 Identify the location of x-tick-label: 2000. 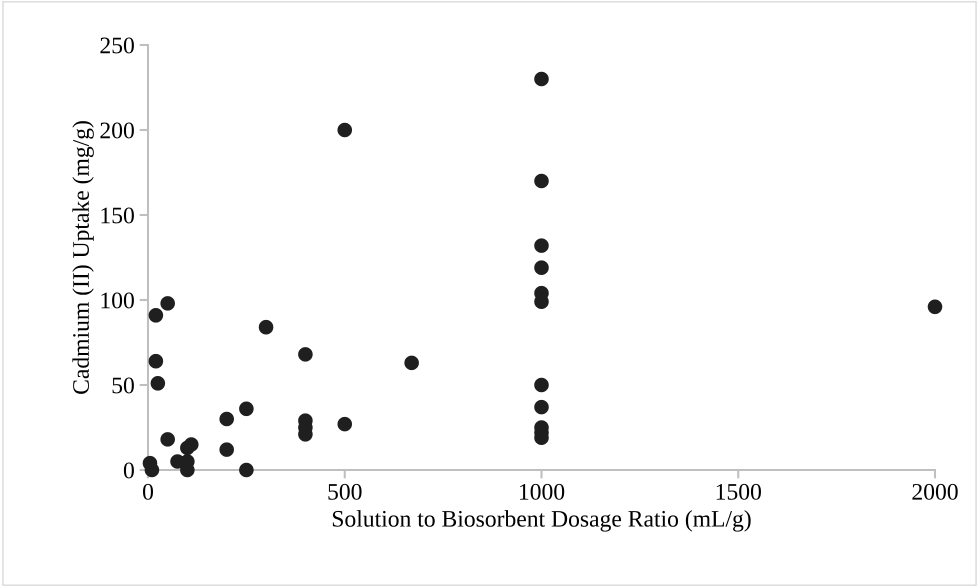
(935, 492).